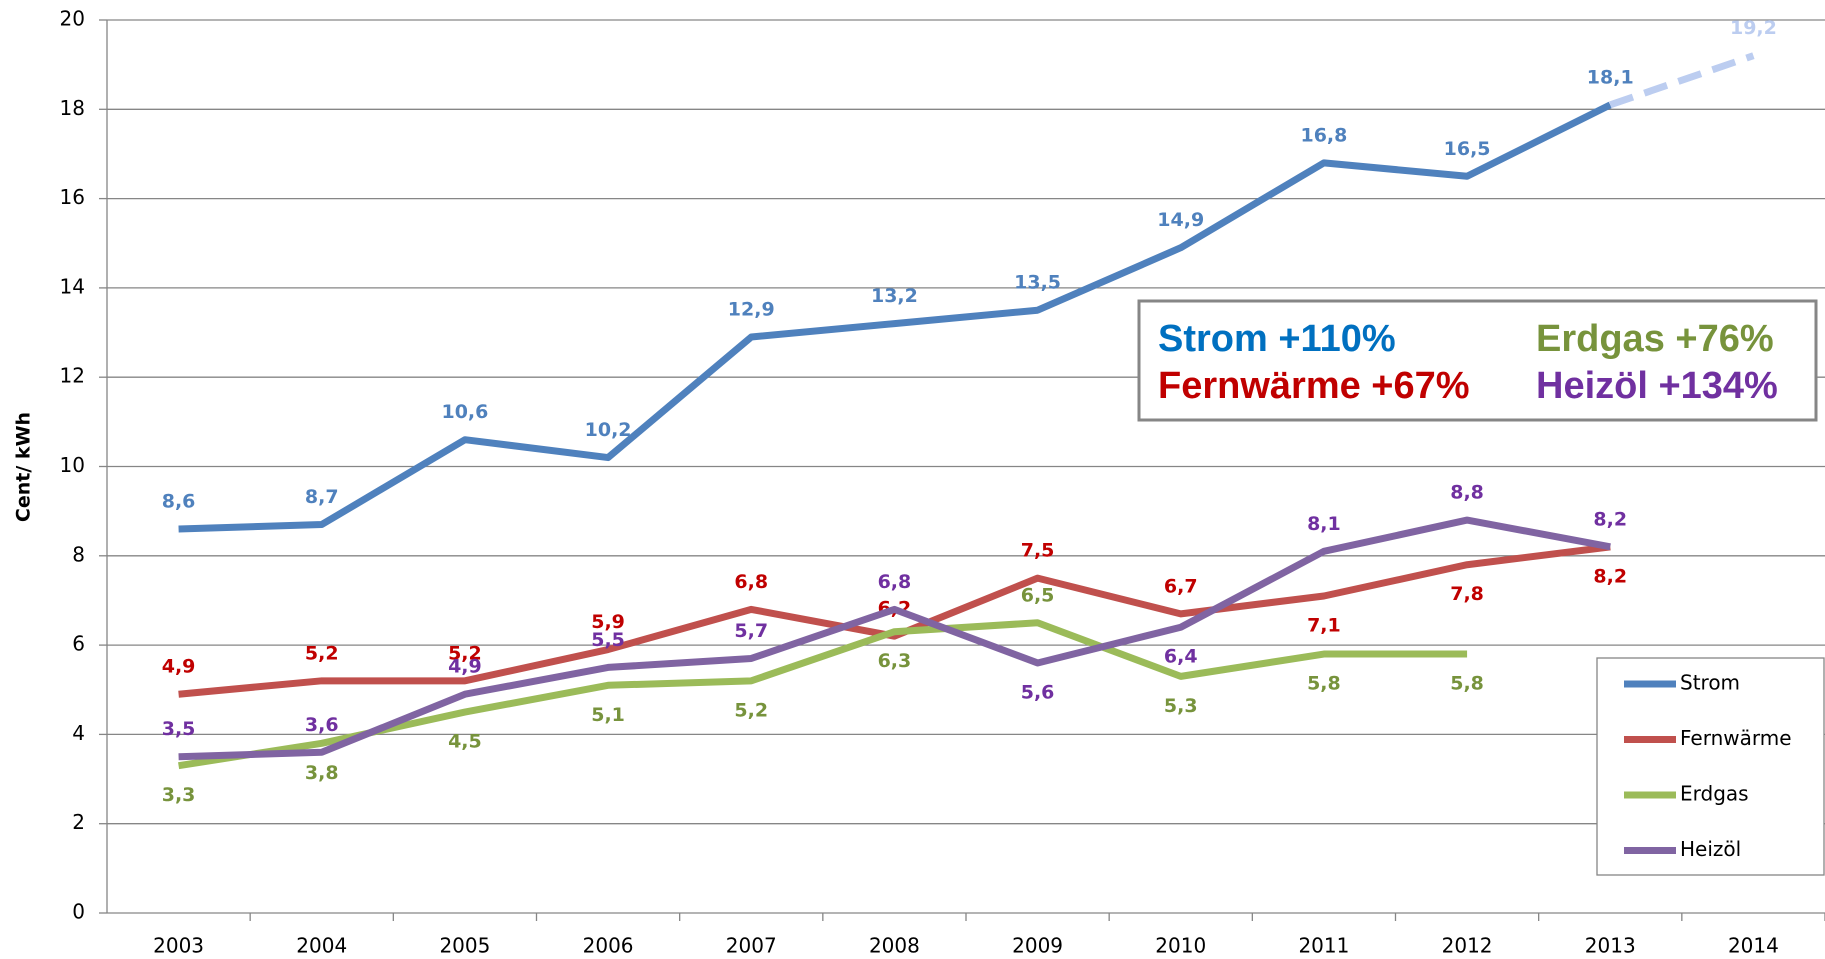  Describe the element at coordinates (179, 795) in the screenshot. I see `data-label: 3,3` at that location.